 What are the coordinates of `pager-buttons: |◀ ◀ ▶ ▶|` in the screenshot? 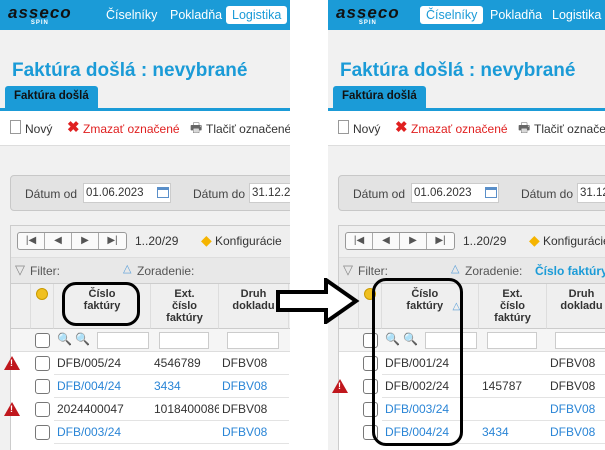 It's located at (400, 241).